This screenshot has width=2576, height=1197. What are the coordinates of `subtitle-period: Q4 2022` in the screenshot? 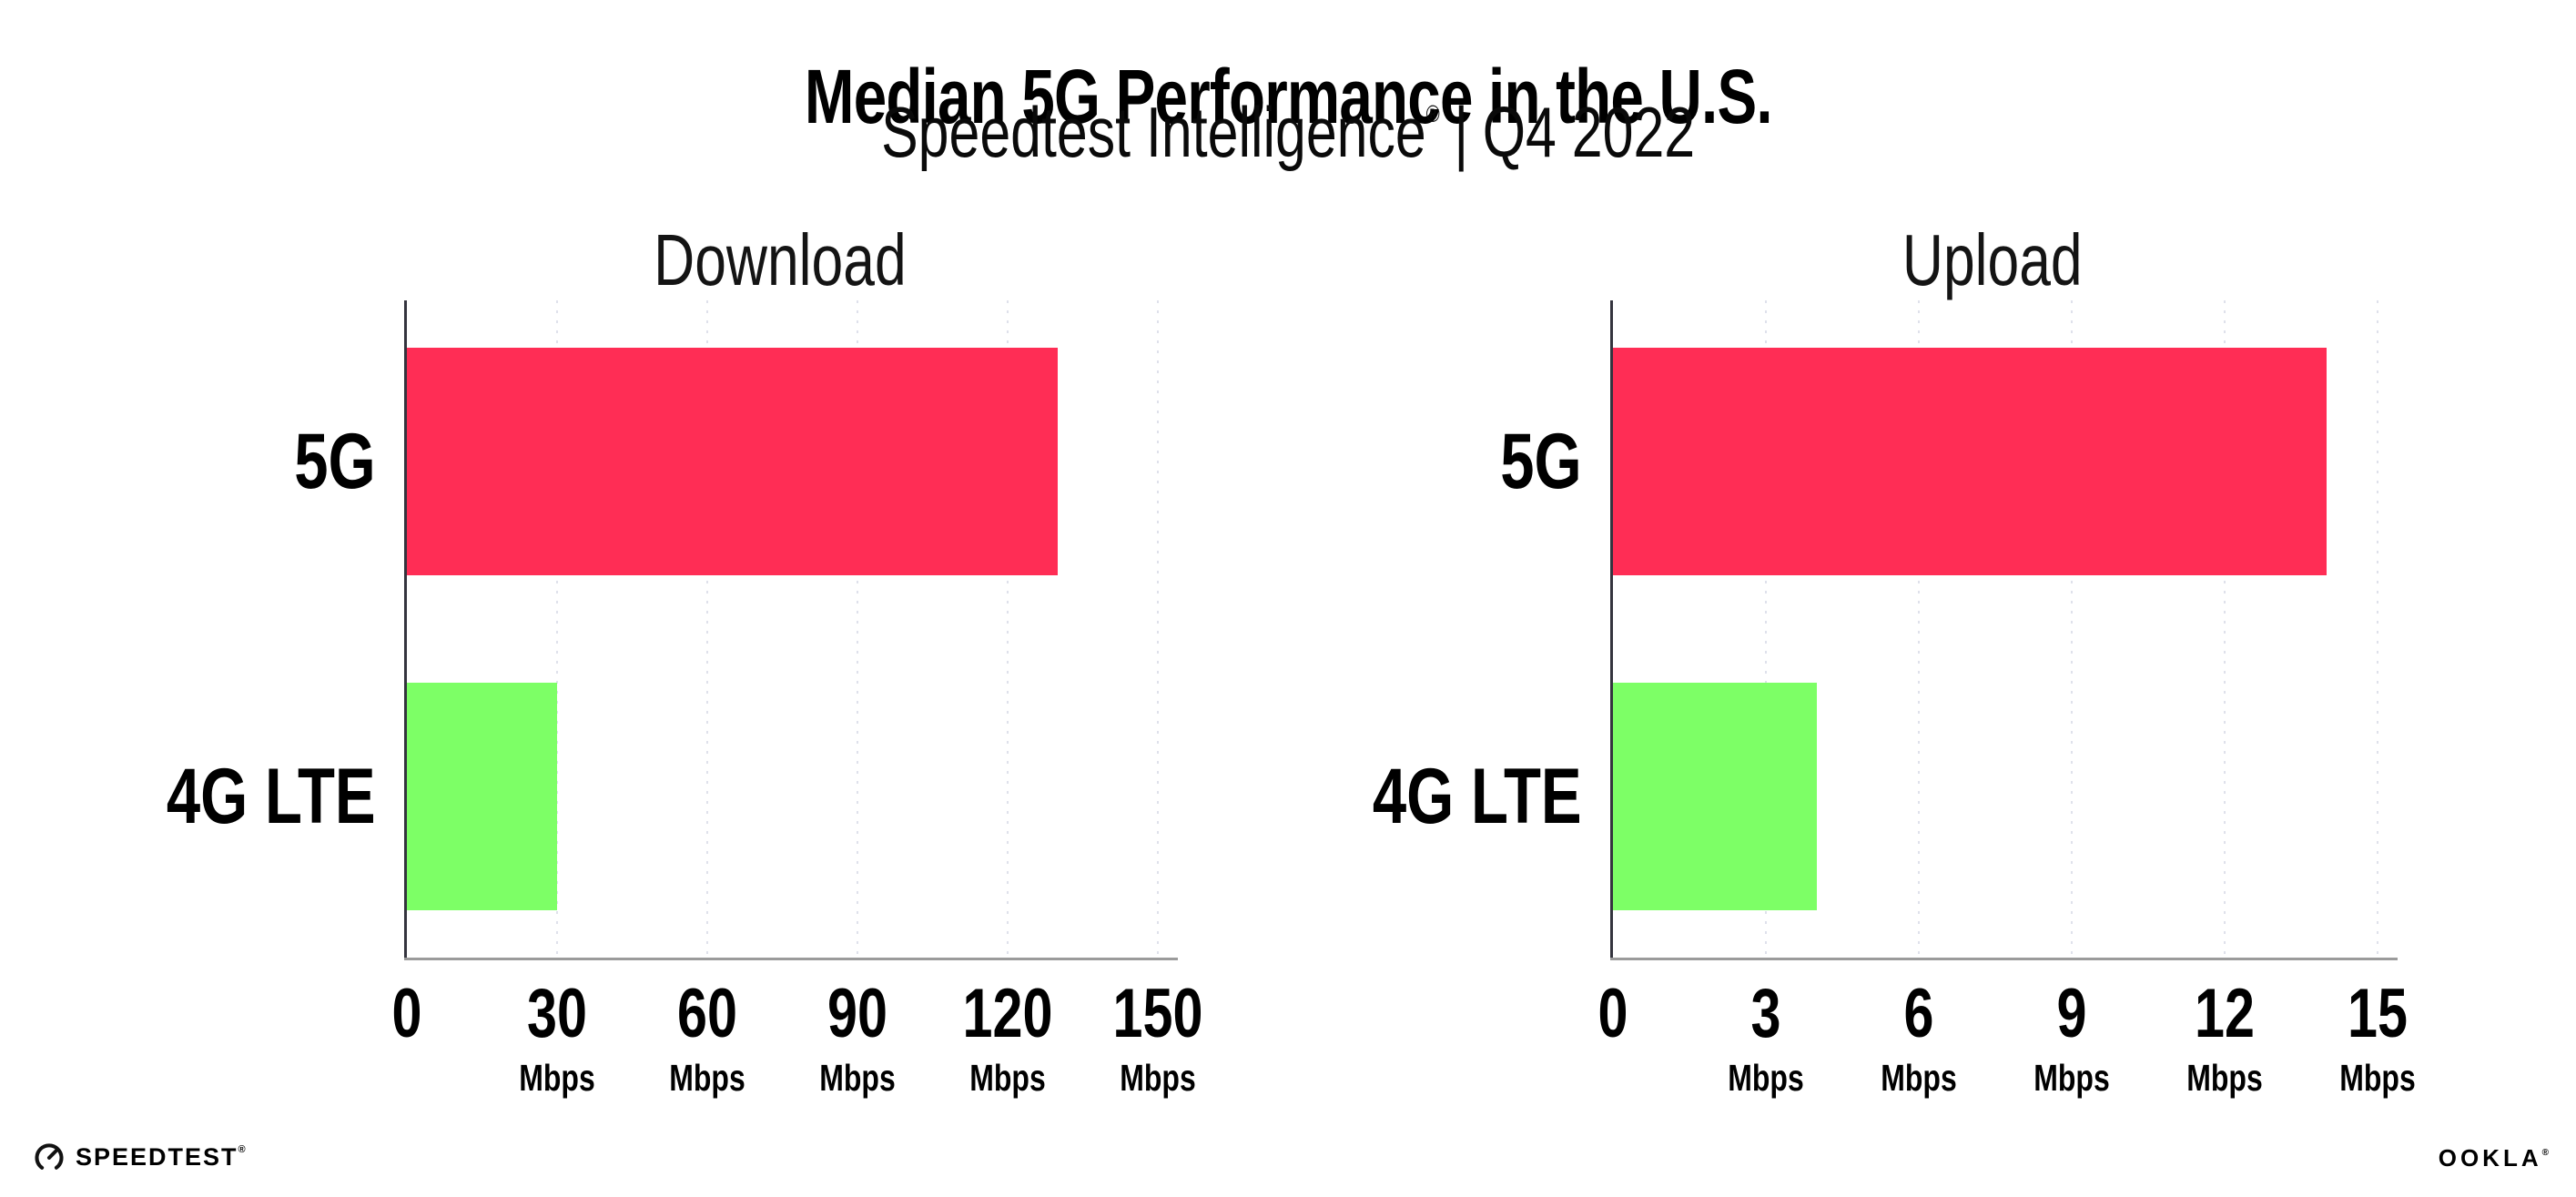 It's located at (1589, 132).